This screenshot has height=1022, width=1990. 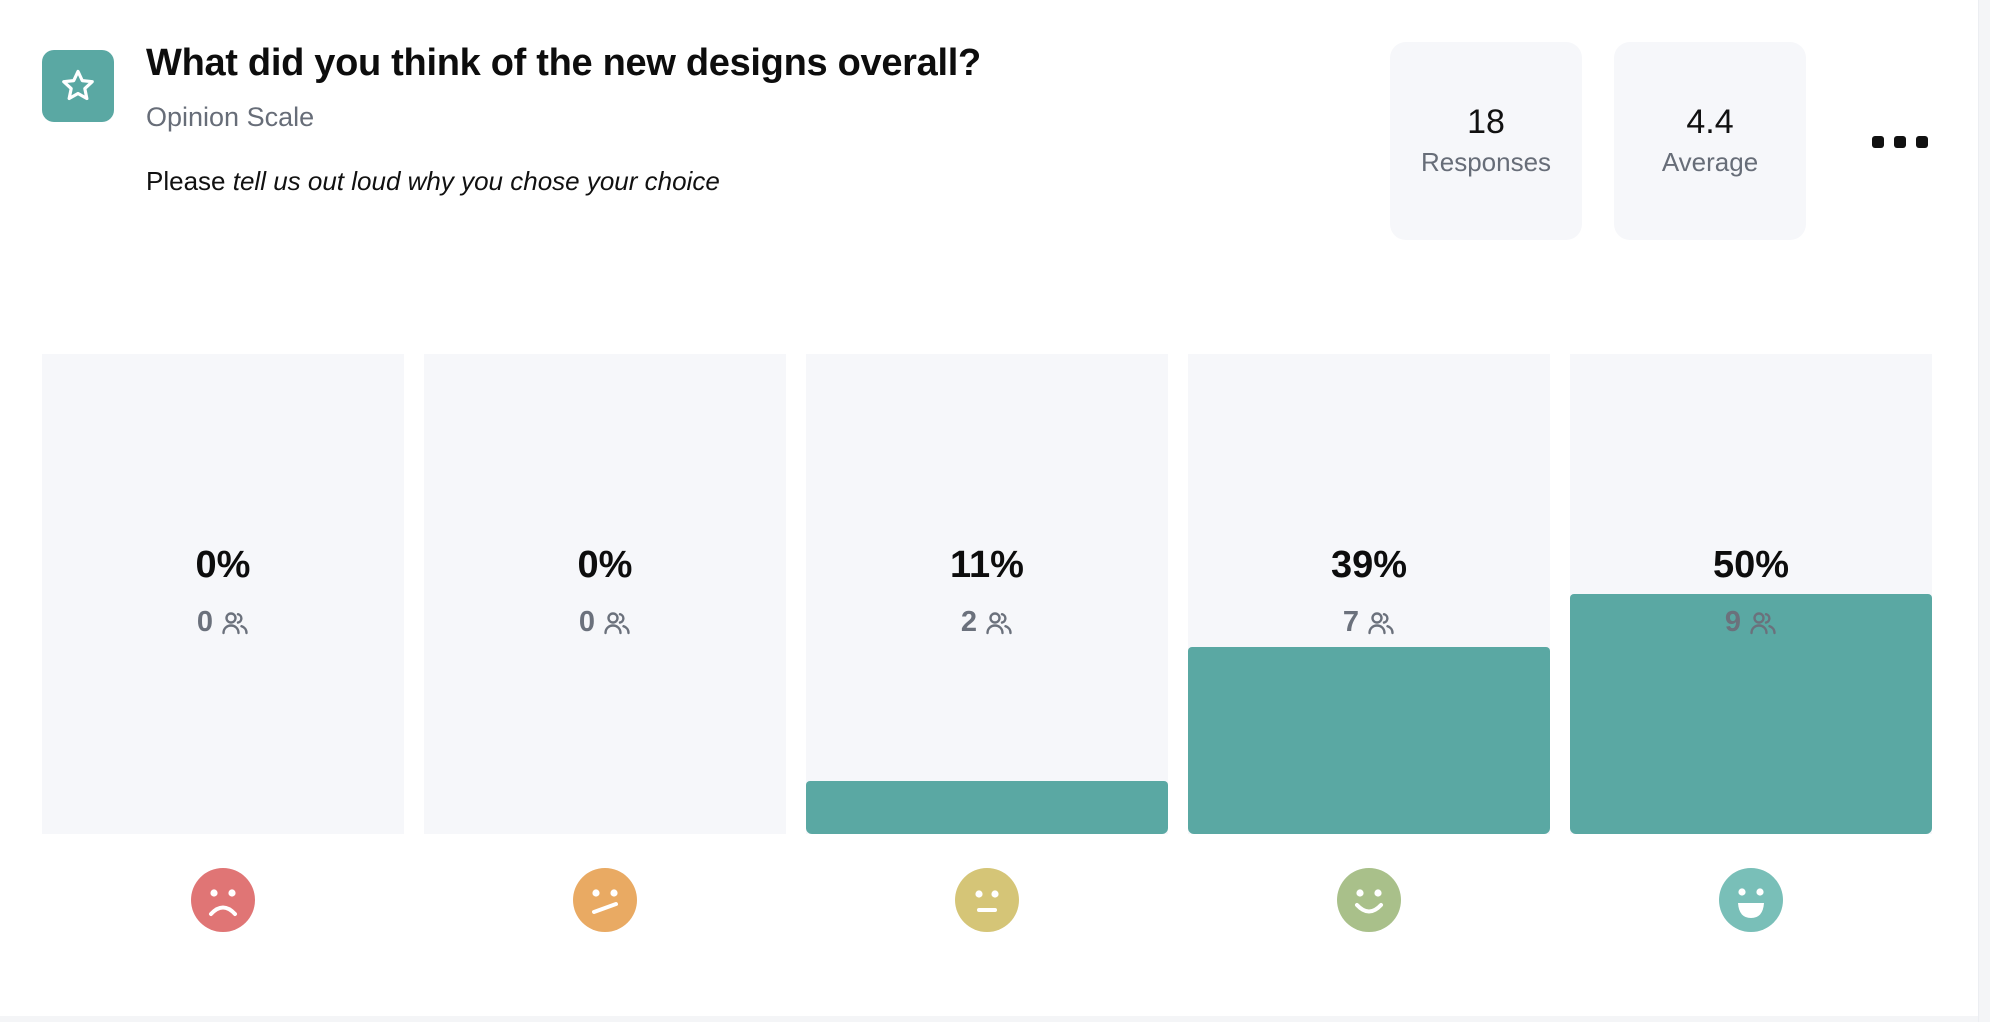 I want to click on response-count: 2, so click(x=969, y=622).